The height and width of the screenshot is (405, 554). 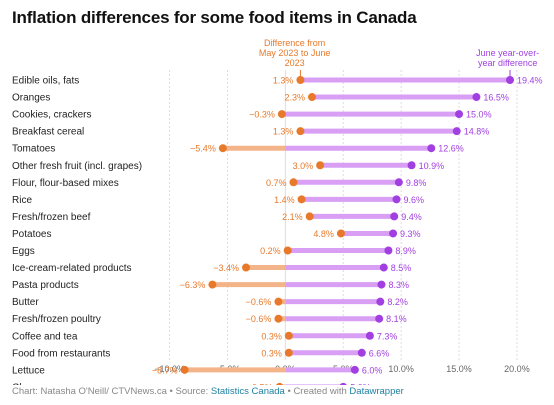 I want to click on x-tick-label: 20.0%, so click(x=517, y=369).